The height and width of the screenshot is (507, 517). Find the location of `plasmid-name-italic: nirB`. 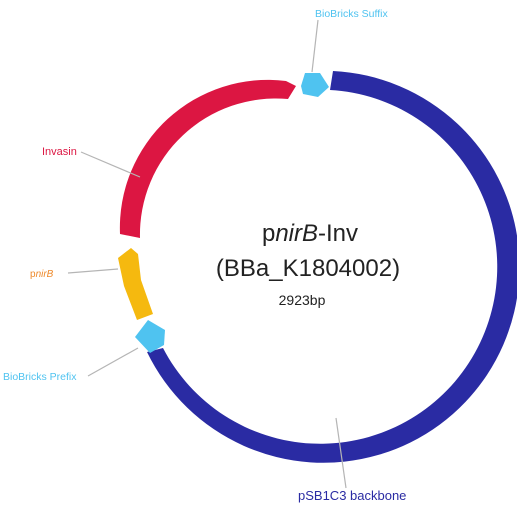

plasmid-name-italic: nirB is located at coordinates (296, 233).